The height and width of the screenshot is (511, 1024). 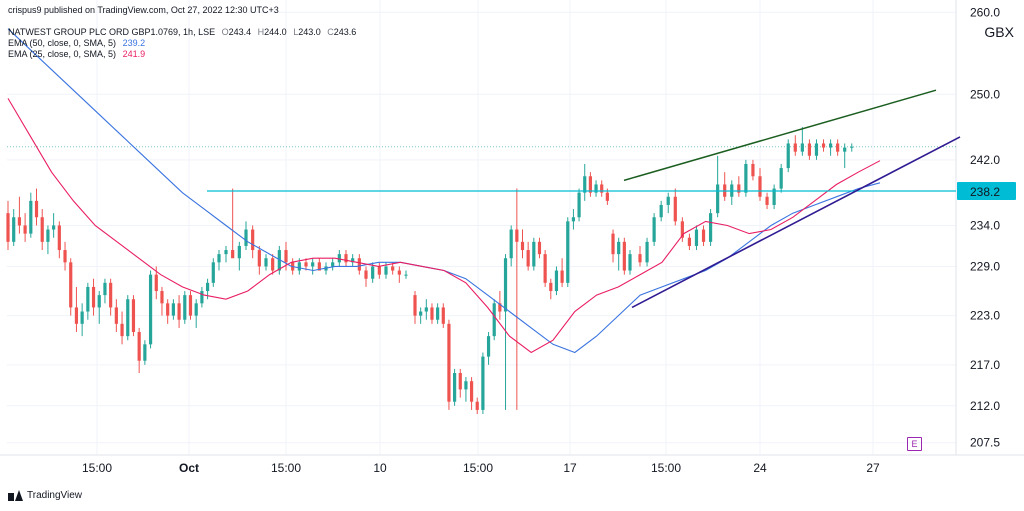 What do you see at coordinates (873, 468) in the screenshot?
I see `x-tick-label: 27` at bounding box center [873, 468].